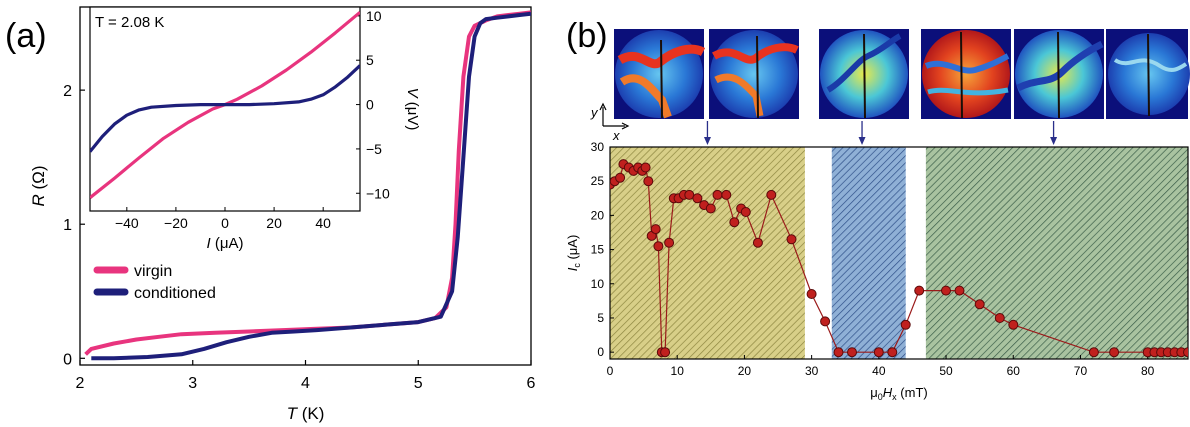  Describe the element at coordinates (600, 318) in the screenshot. I see `b-main-ytick-label: 5` at that location.